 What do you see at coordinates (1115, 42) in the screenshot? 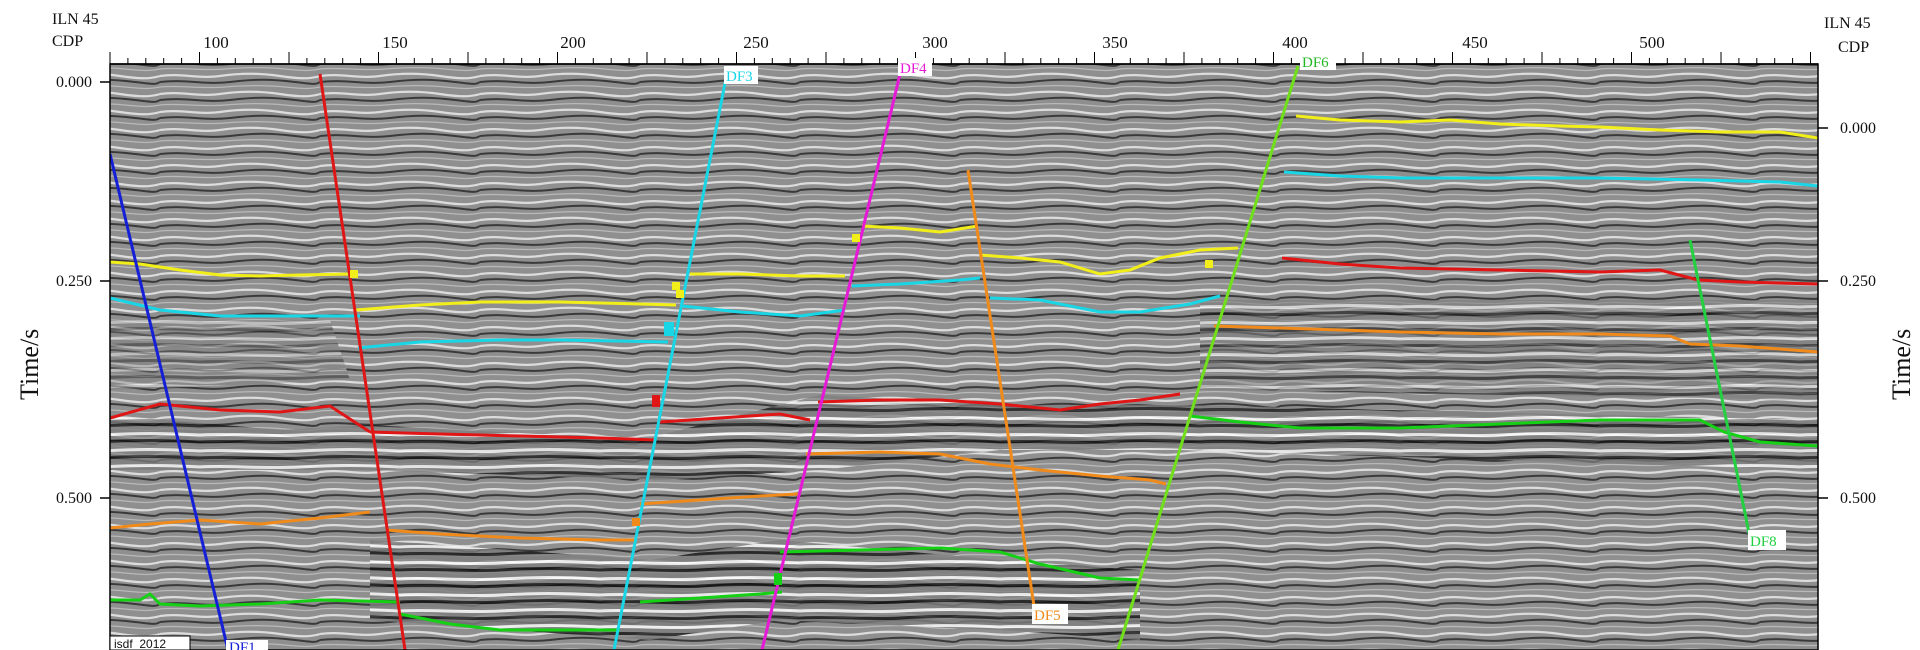
I see `cdp-tick-label: 350` at bounding box center [1115, 42].